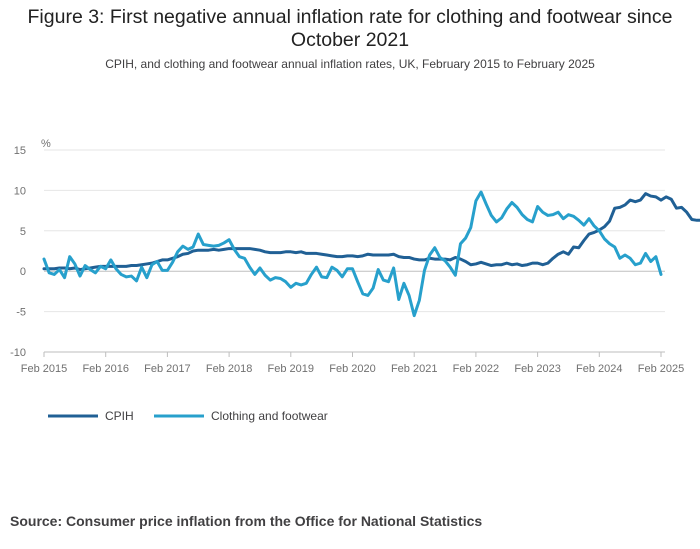 The image size is (700, 549). What do you see at coordinates (46, 144) in the screenshot?
I see `y-axis-label: %` at bounding box center [46, 144].